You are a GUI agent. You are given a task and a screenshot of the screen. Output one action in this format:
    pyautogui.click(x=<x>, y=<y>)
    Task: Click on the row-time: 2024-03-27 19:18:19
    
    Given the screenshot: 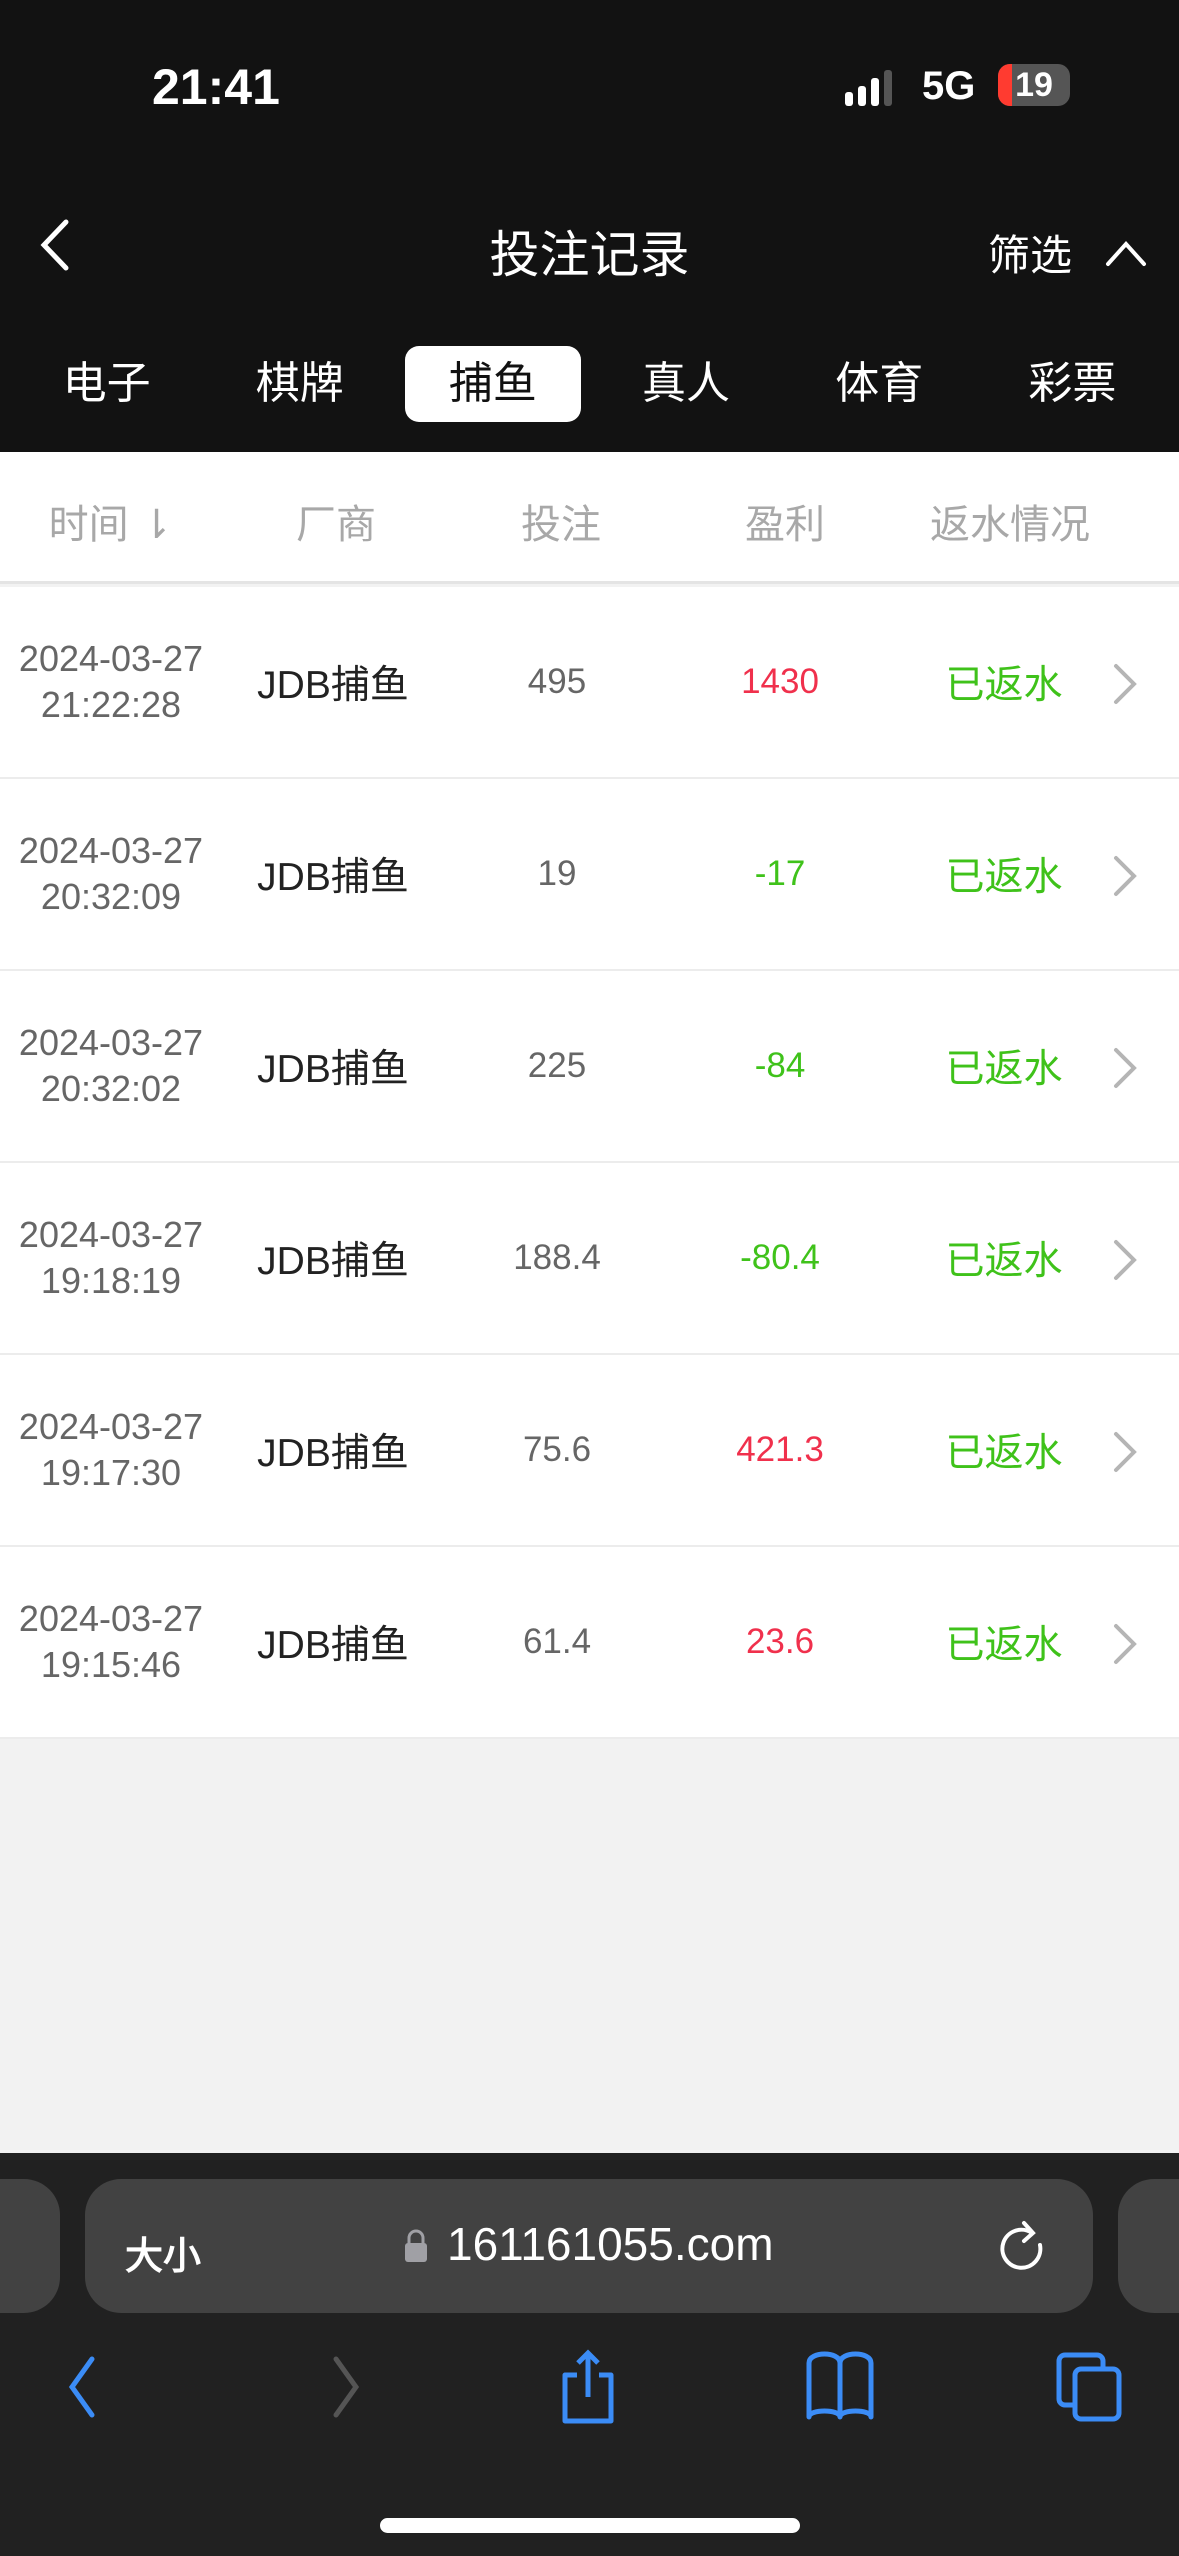 What is the action you would take?
    pyautogui.click(x=111, y=1257)
    